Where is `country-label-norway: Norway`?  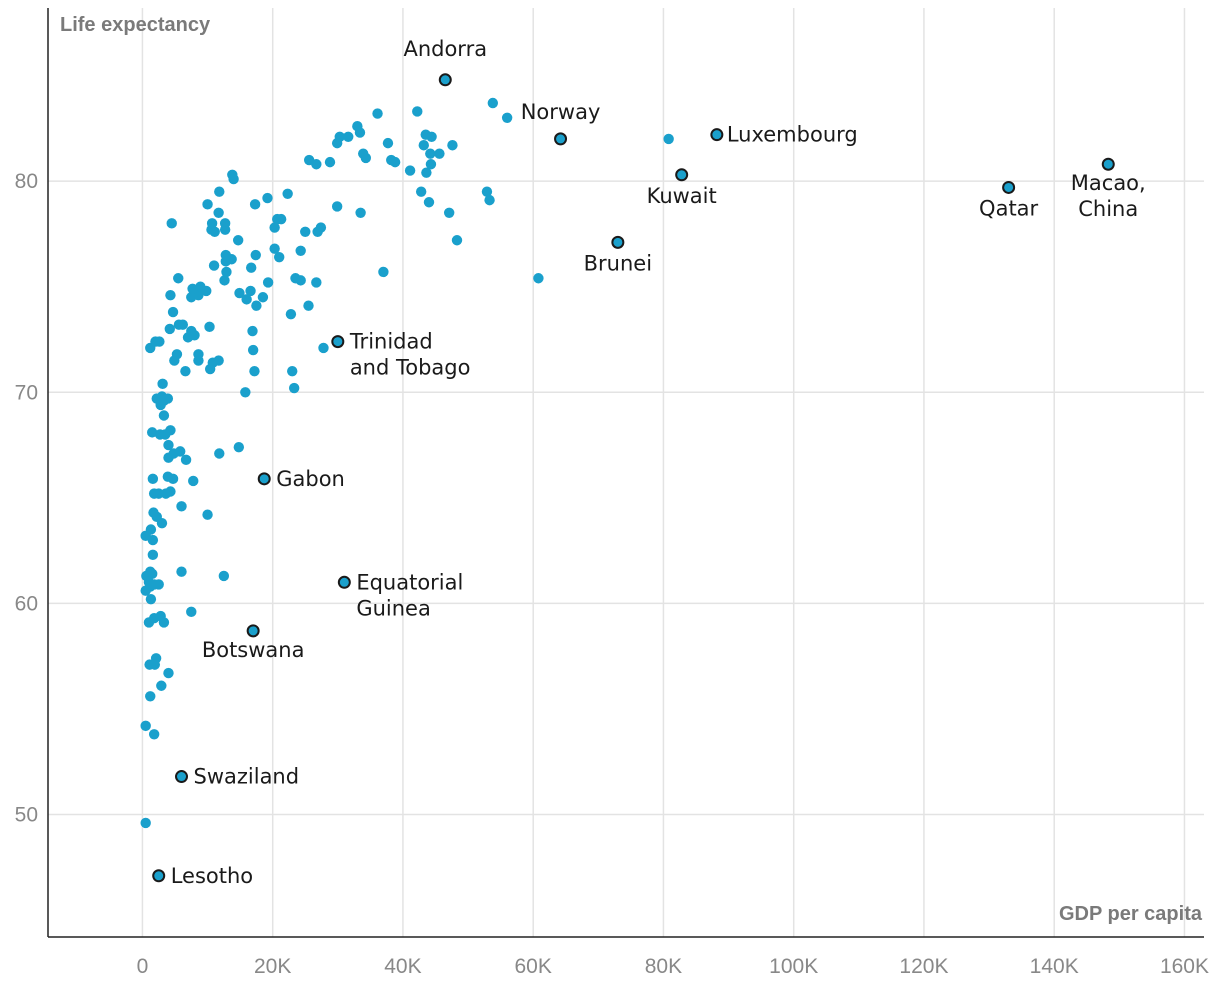 country-label-norway: Norway is located at coordinates (561, 112).